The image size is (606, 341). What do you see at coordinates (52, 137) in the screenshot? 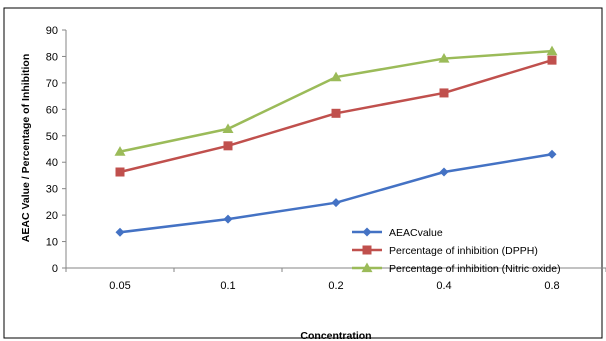
I see `y-tick-label: 50` at bounding box center [52, 137].